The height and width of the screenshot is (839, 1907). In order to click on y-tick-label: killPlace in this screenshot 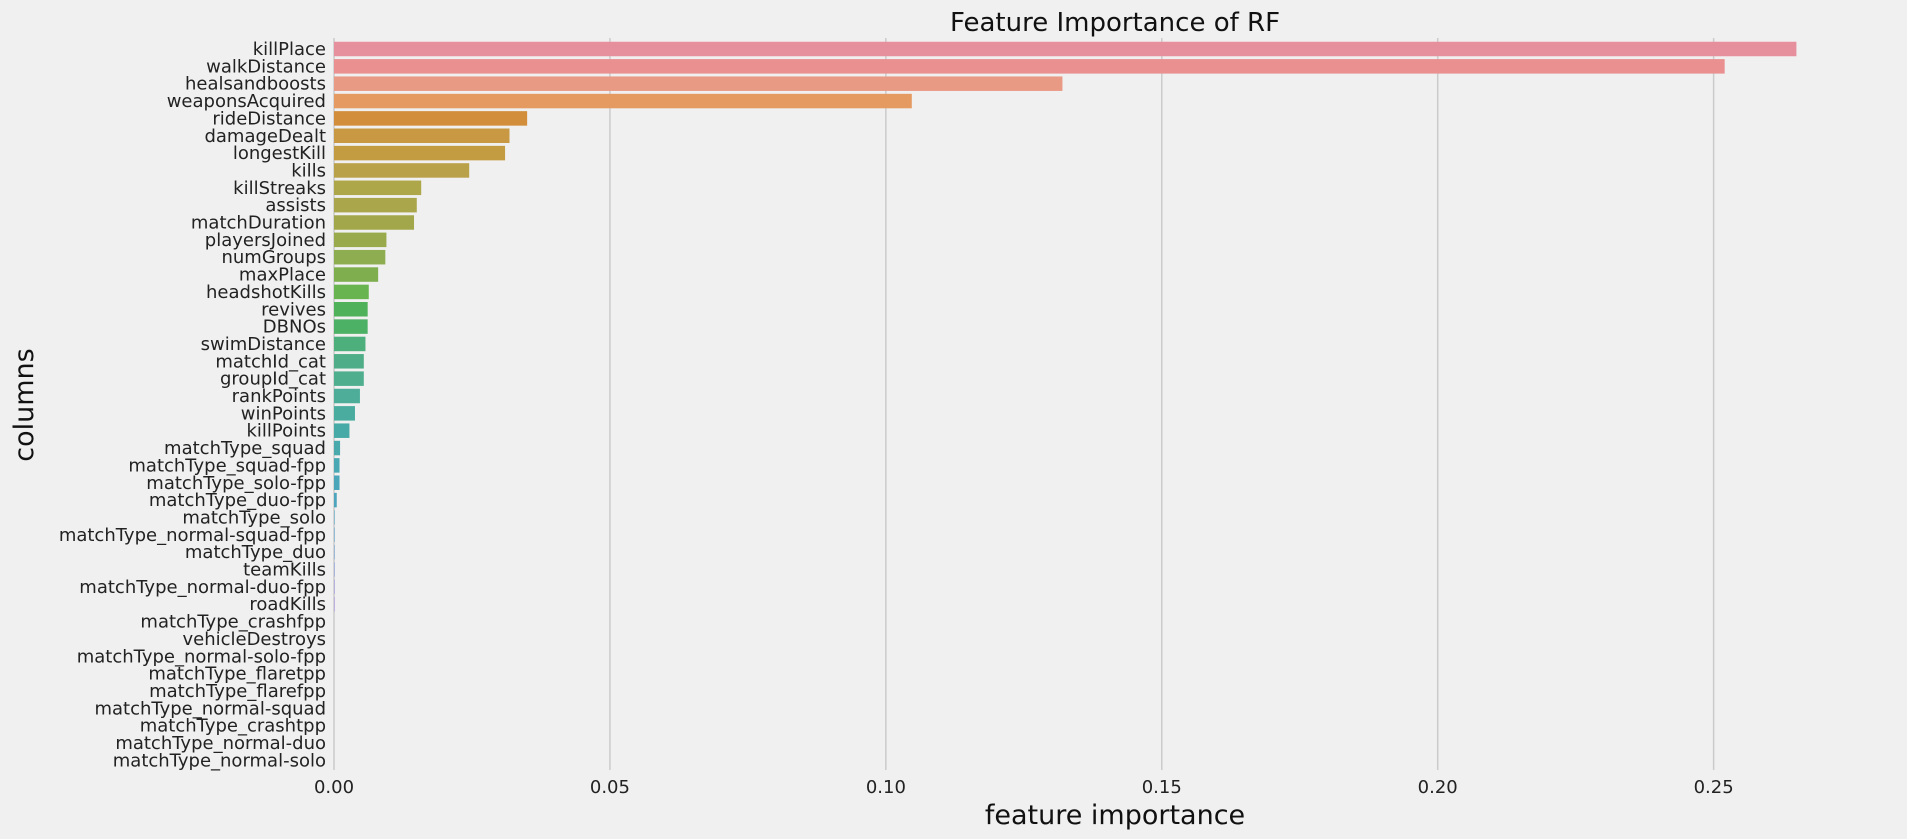, I will do `click(289, 49)`.